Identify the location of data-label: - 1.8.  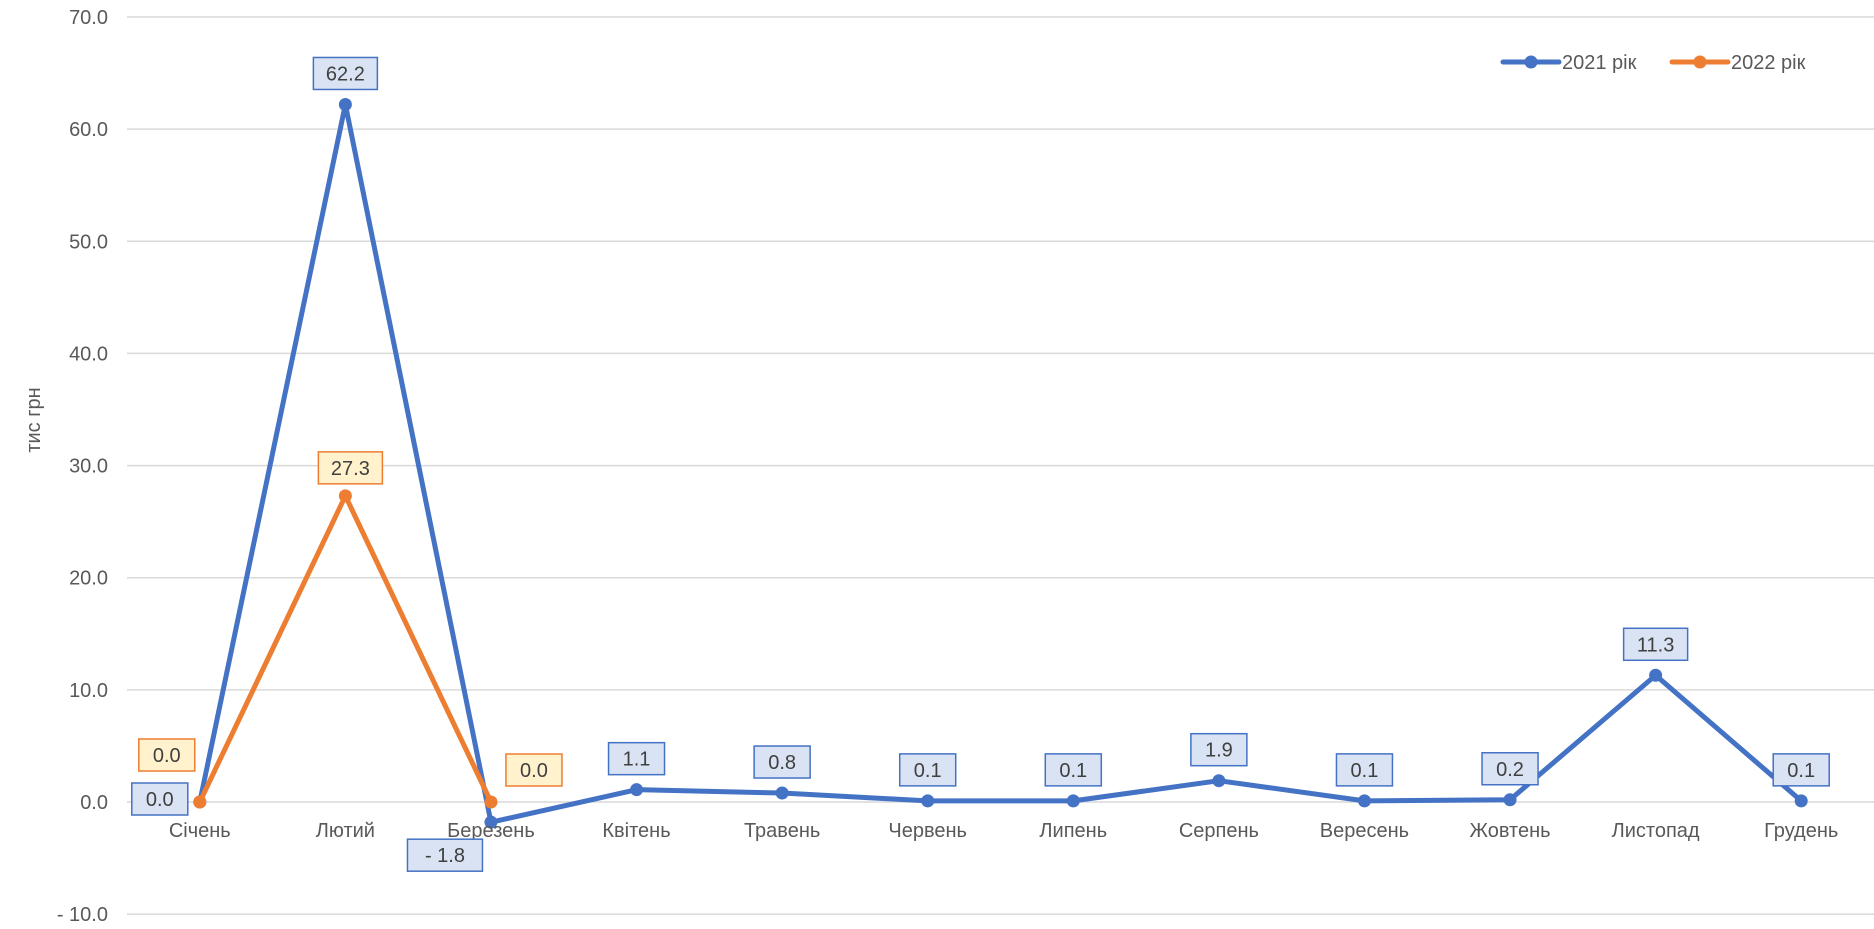
(445, 855).